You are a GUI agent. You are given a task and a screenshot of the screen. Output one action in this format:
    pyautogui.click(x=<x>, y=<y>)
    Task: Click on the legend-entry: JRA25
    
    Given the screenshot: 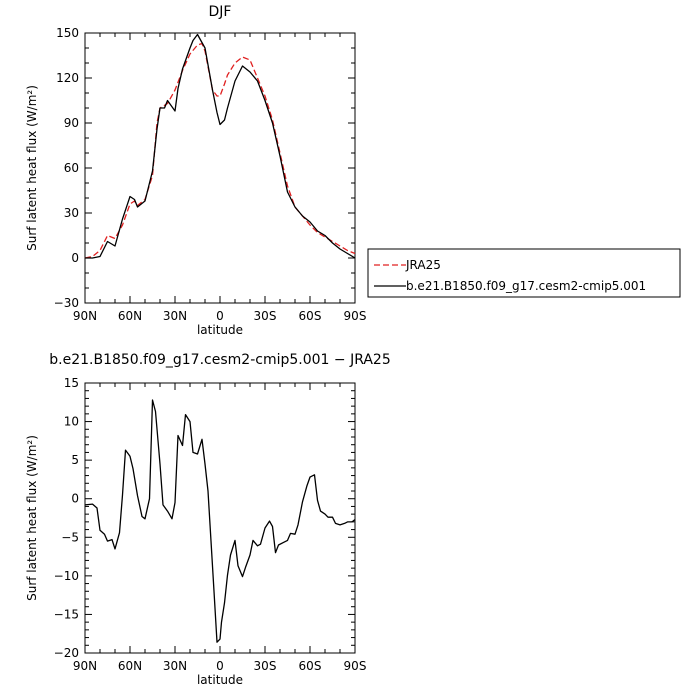 What is the action you would take?
    pyautogui.click(x=423, y=265)
    